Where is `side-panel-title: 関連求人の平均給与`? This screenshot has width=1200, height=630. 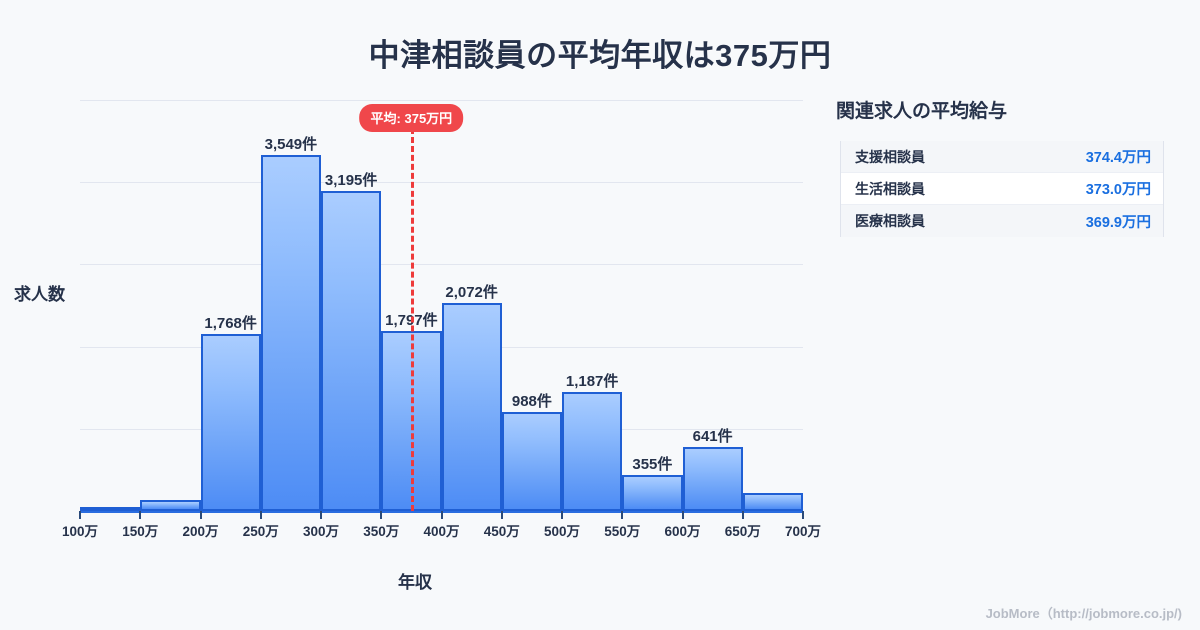 side-panel-title: 関連求人の平均給与 is located at coordinates (922, 111).